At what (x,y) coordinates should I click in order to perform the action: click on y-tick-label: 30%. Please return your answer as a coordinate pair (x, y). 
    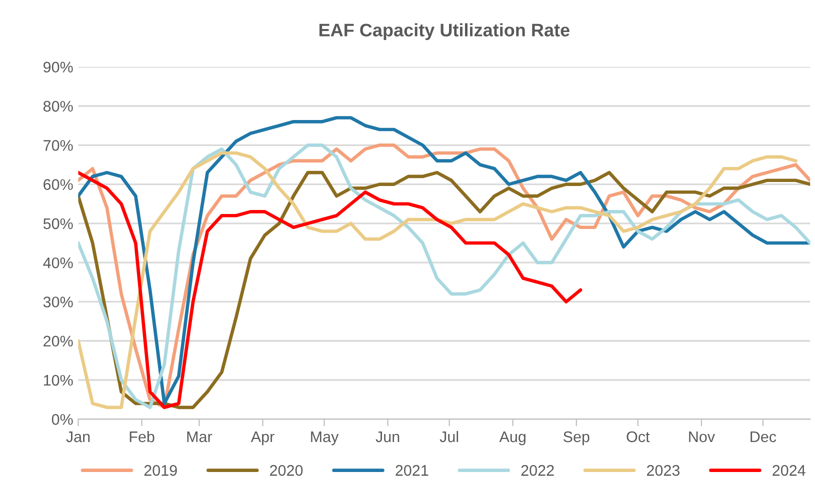
    Looking at the image, I should click on (58, 302).